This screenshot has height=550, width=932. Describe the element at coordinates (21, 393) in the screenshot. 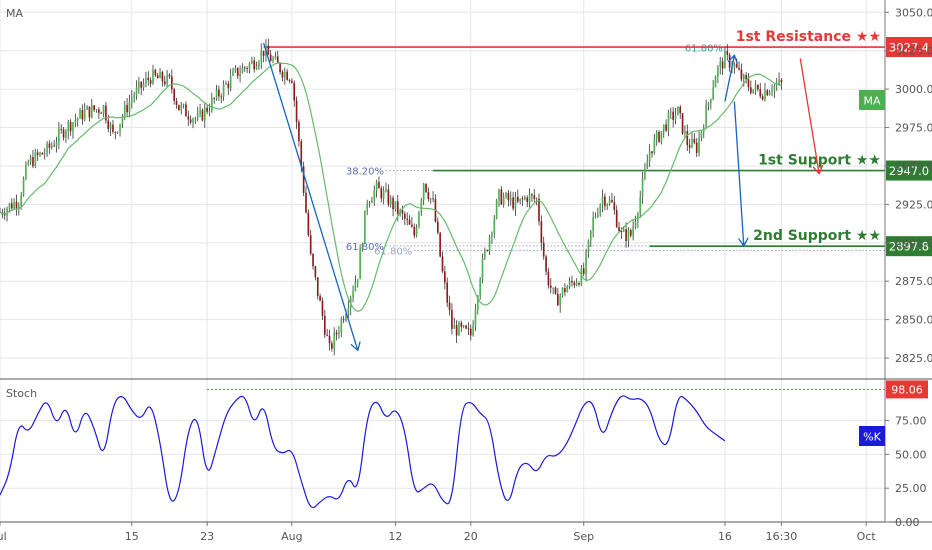

I see `stoch-label: Stoch` at that location.